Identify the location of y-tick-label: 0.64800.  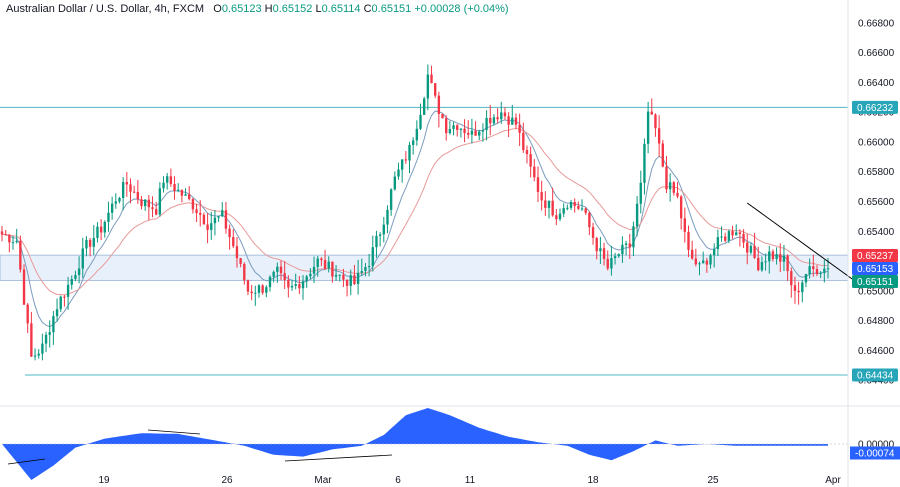
(876, 321).